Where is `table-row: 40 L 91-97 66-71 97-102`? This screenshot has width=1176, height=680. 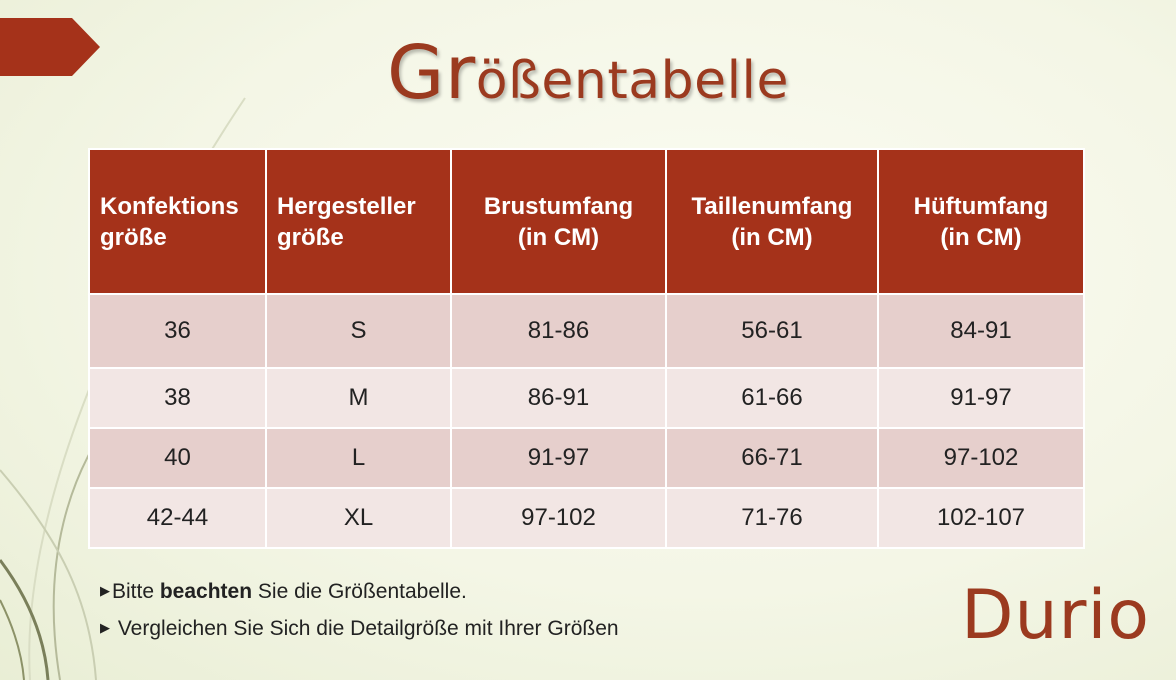
table-row: 40 L 91-97 66-71 97-102 is located at coordinates (586, 458).